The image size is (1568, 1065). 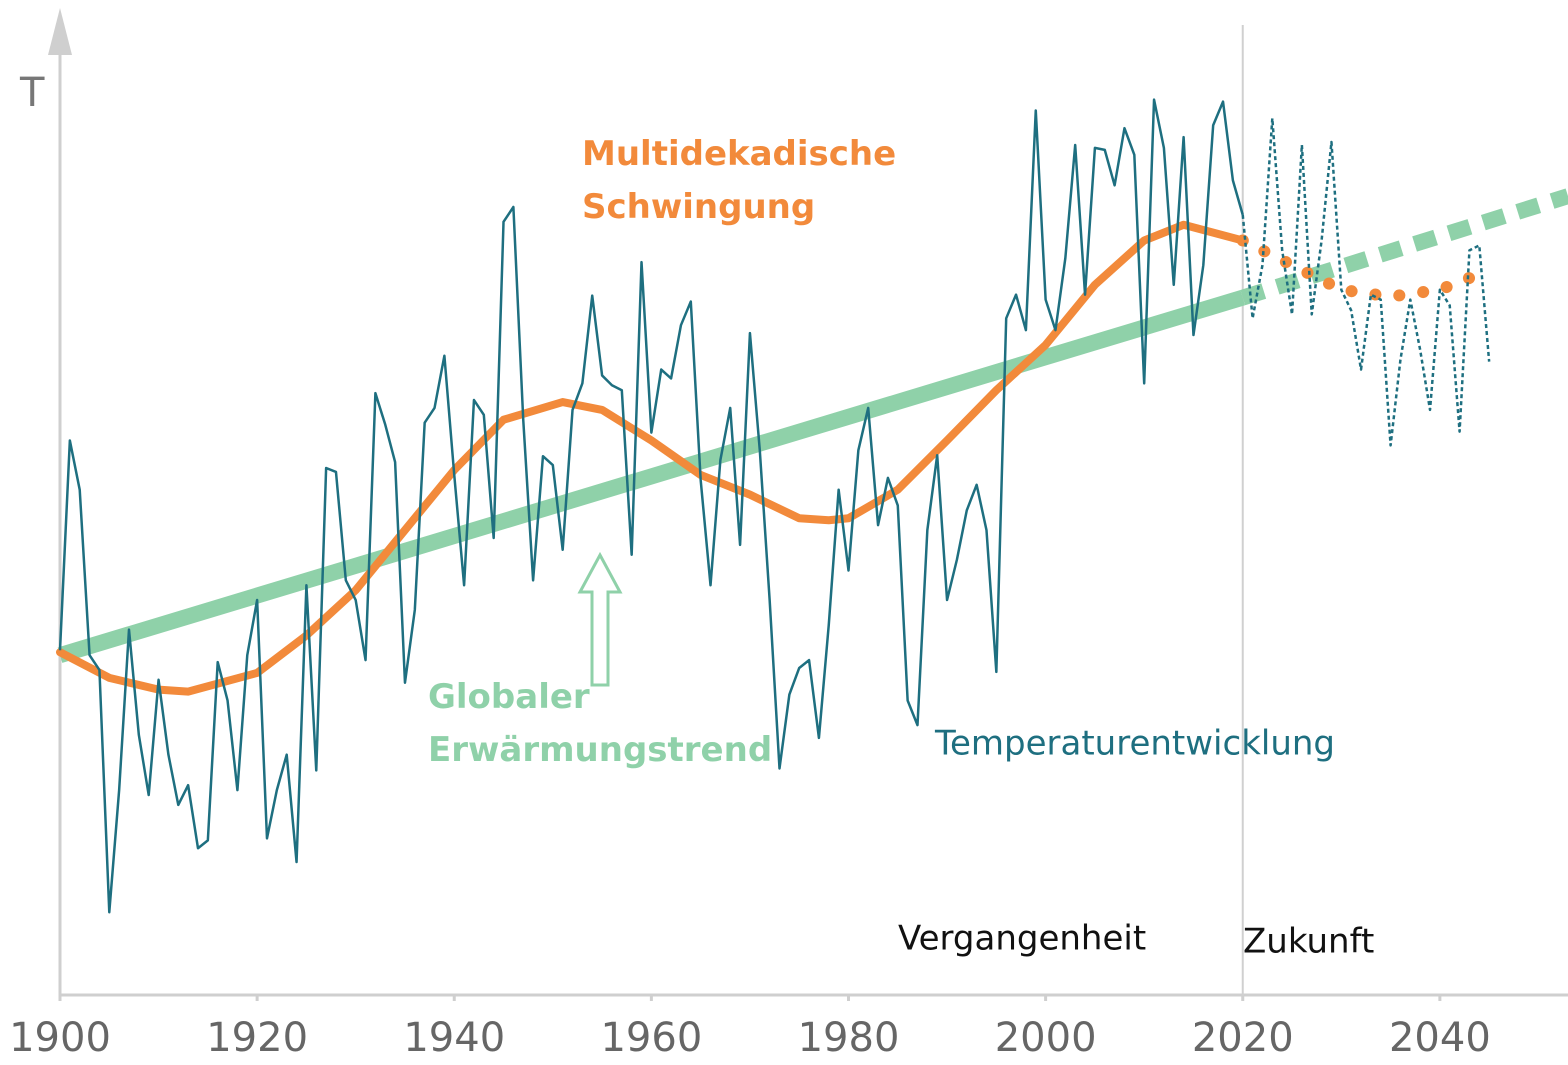 What do you see at coordinates (849, 1038) in the screenshot?
I see `x-tick-label: 1980` at bounding box center [849, 1038].